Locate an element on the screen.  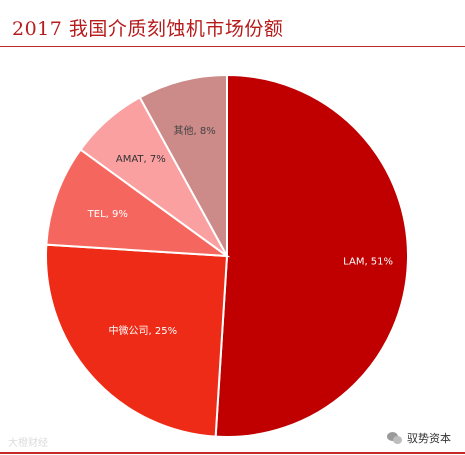
wechat-account: 驭势资本 is located at coordinates (419, 438).